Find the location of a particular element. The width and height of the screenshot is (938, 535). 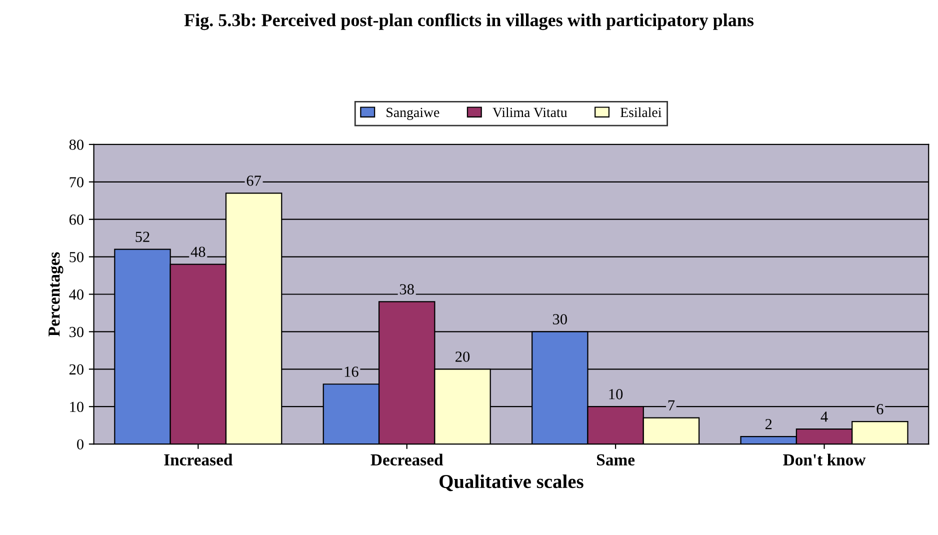

data-label: 48 is located at coordinates (198, 252).